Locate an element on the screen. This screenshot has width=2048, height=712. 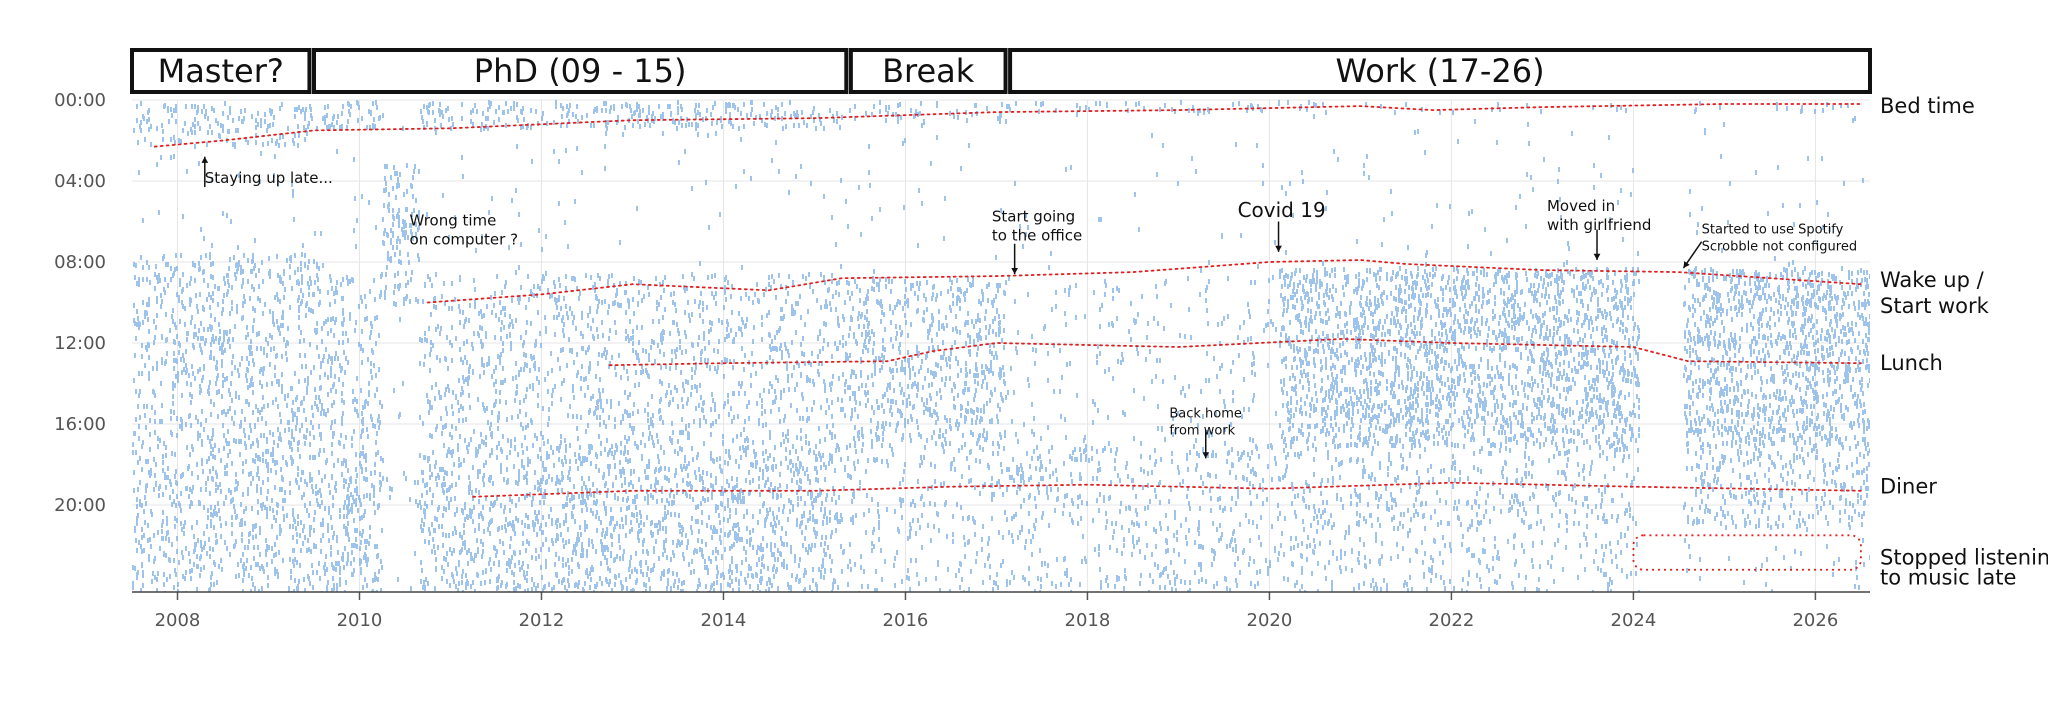
annotation-text: on computer ? is located at coordinates (464, 239).